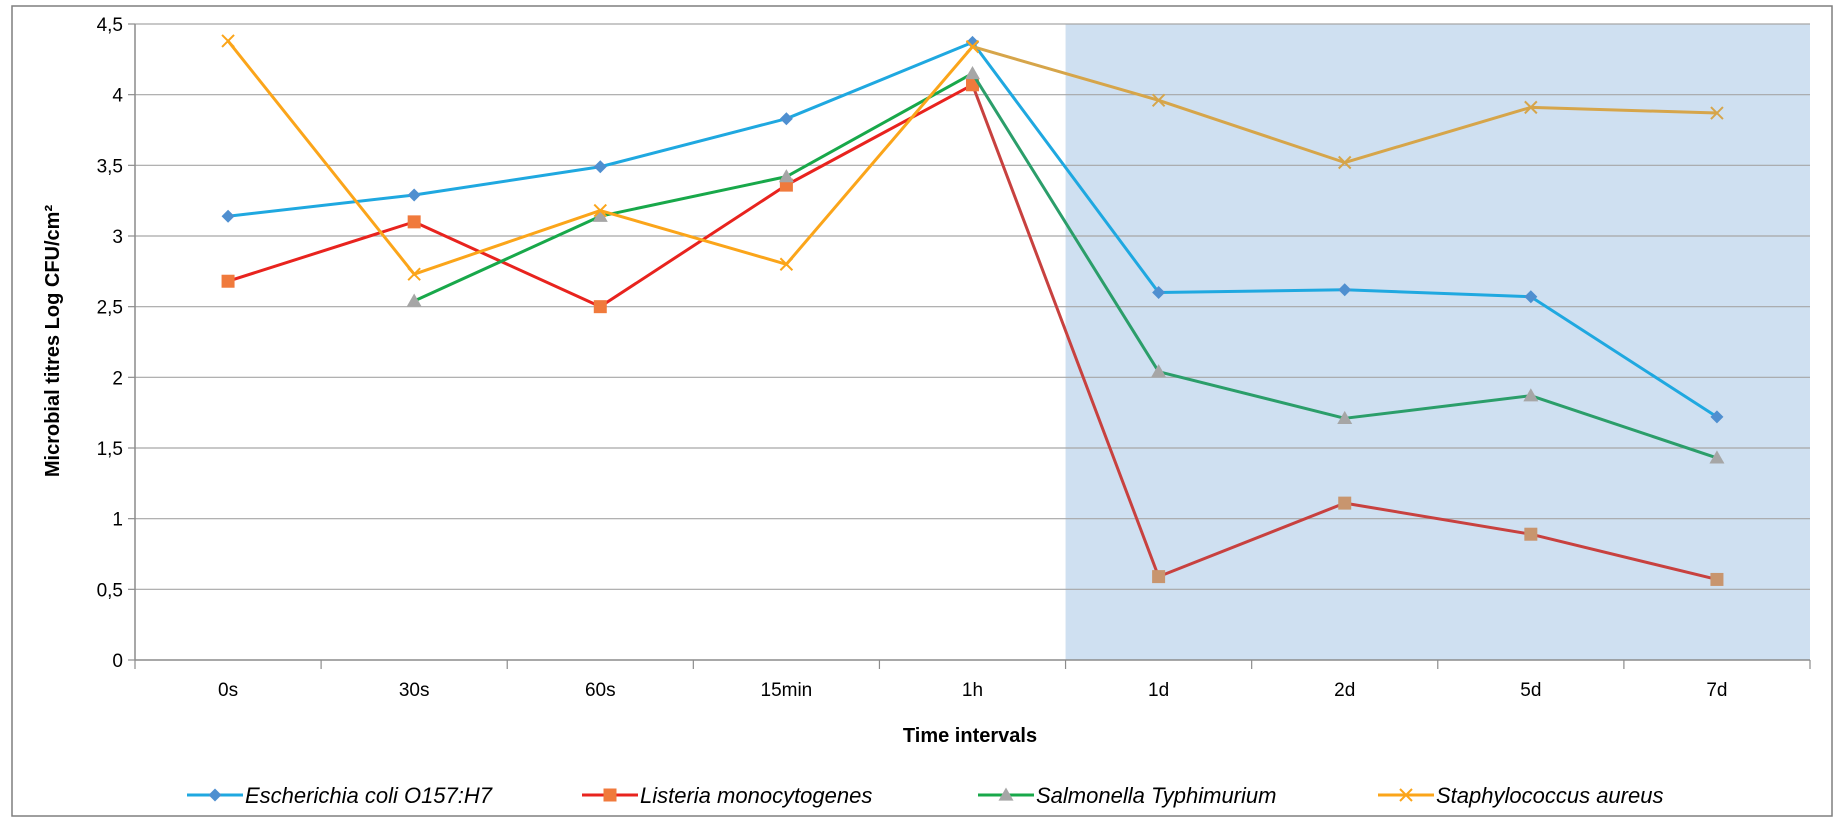 This screenshot has height=822, width=1839. What do you see at coordinates (110, 166) in the screenshot?
I see `y-tick-label: 3,5` at bounding box center [110, 166].